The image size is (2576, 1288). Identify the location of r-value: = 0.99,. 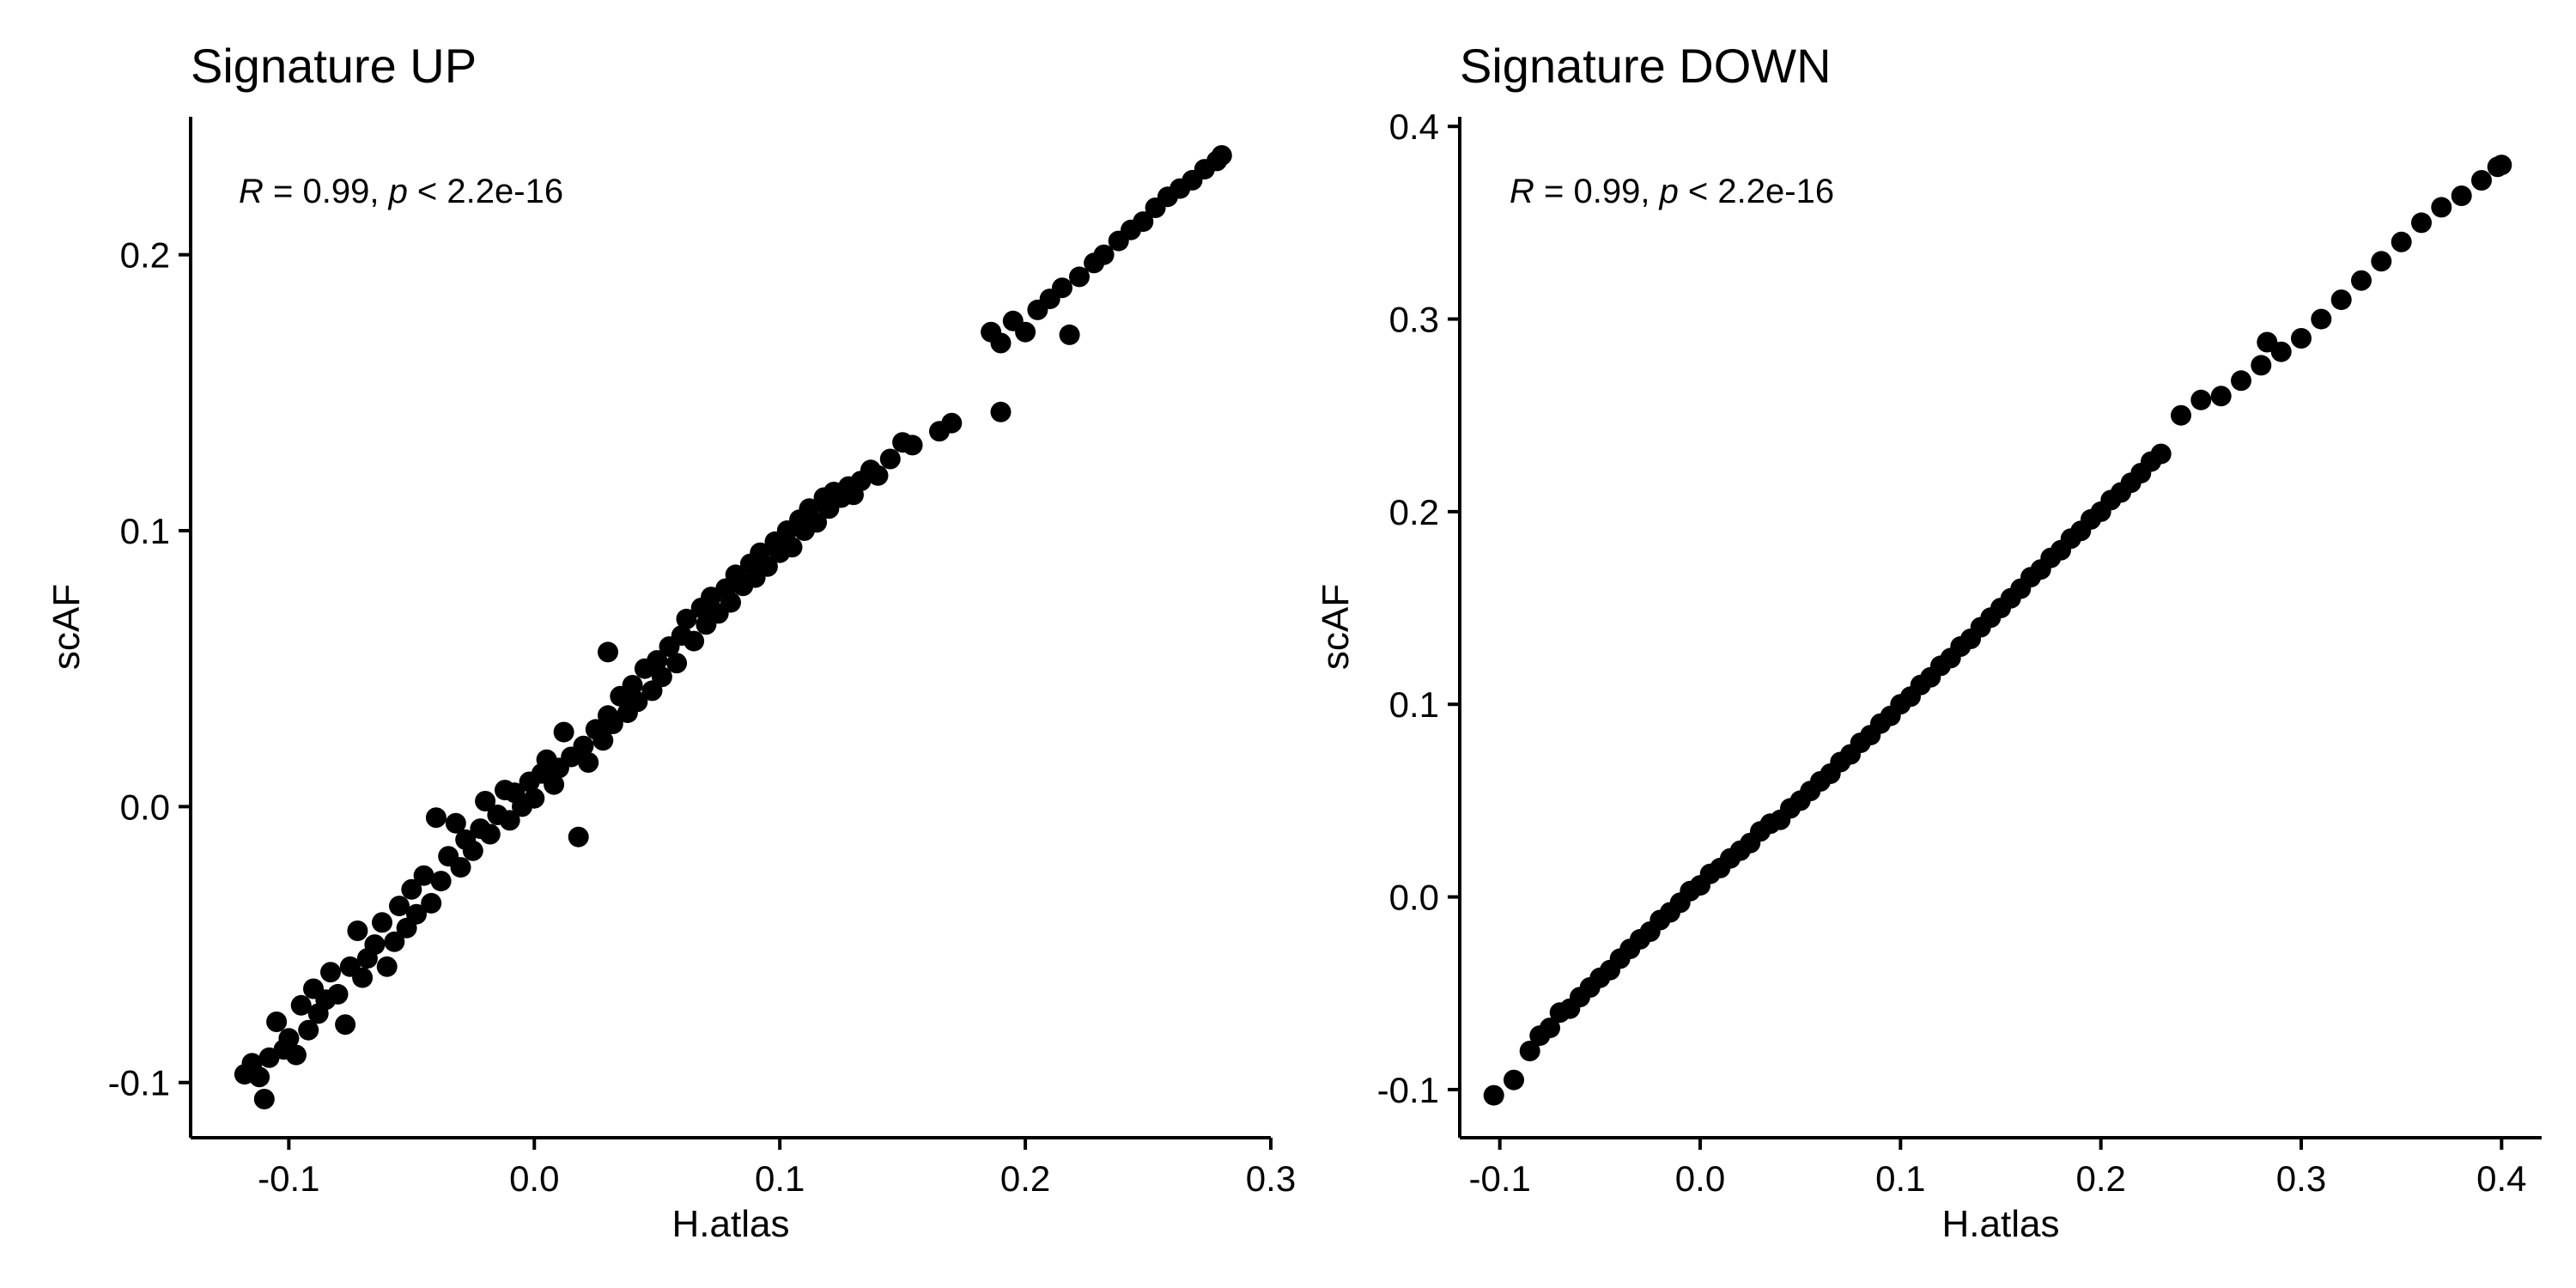
(1597, 191).